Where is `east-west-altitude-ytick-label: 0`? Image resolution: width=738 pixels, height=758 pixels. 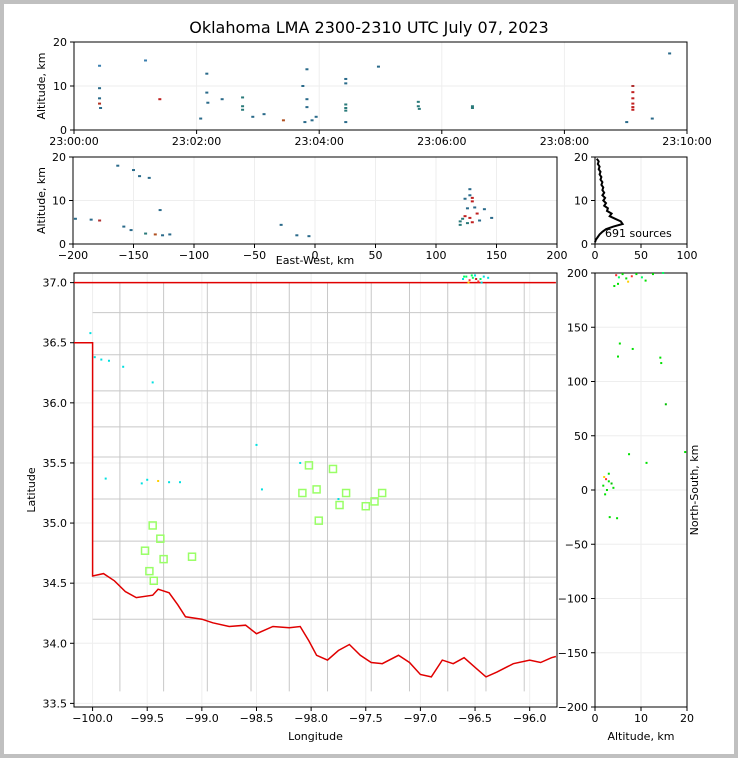
east-west-altitude-ytick-label: 0 is located at coordinates (62, 244).